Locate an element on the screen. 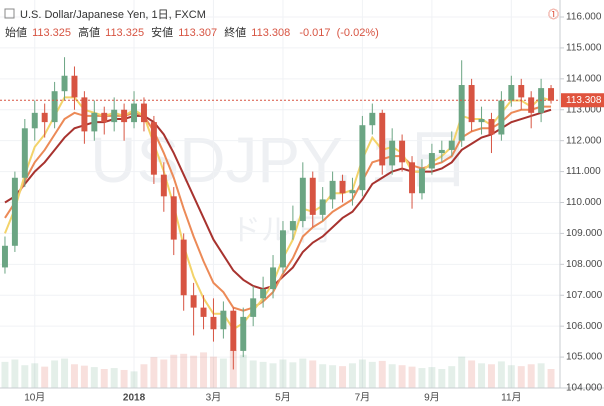 This screenshot has width=604, height=406. y-tick-label: 107.000 is located at coordinates (584, 295).